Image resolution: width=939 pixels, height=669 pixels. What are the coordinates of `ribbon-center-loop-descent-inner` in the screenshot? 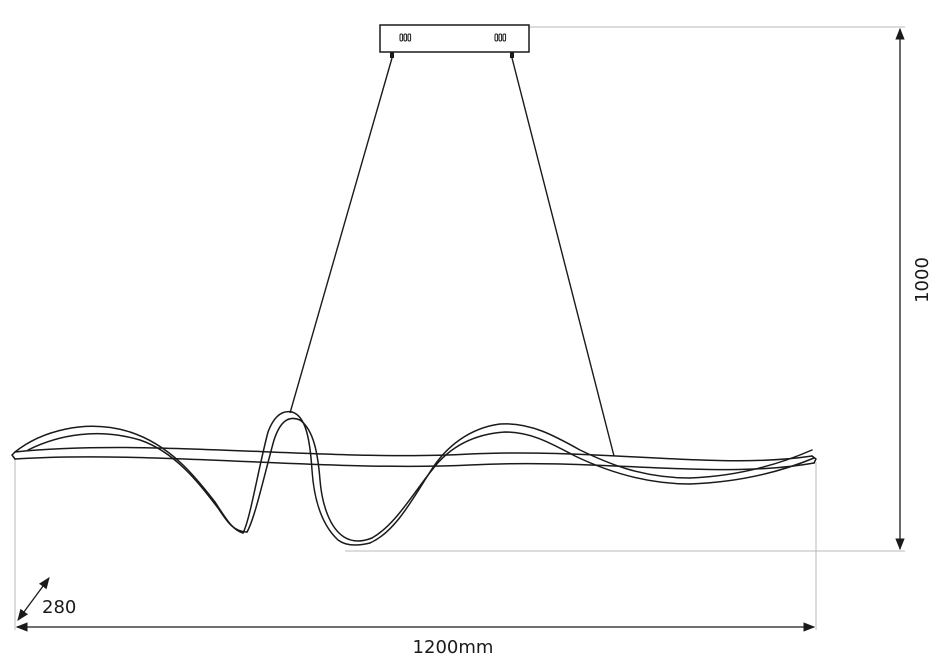 It's located at (336, 480).